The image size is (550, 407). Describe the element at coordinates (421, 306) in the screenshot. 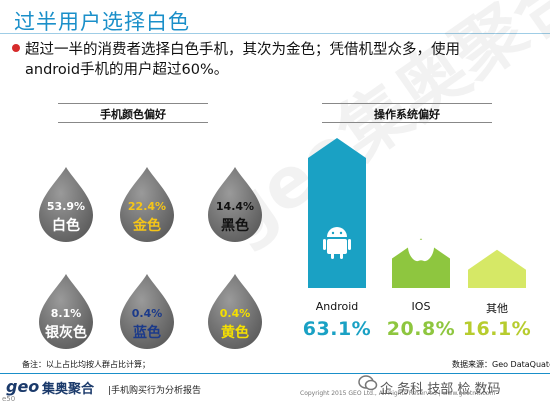

I see `os-category-label: IOS` at that location.